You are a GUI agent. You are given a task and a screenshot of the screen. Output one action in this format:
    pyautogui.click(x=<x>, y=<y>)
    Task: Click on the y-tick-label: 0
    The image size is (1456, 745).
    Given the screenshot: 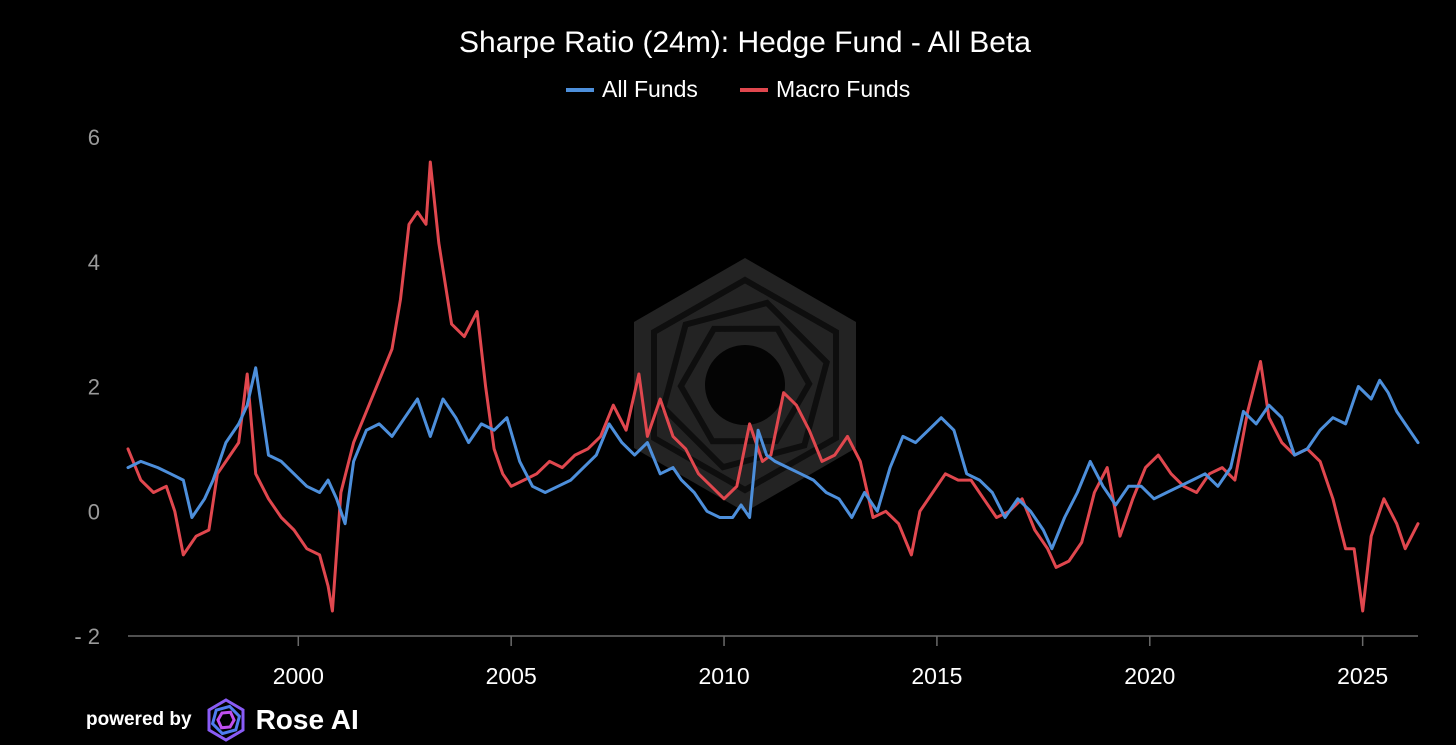 What is the action you would take?
    pyautogui.click(x=94, y=511)
    